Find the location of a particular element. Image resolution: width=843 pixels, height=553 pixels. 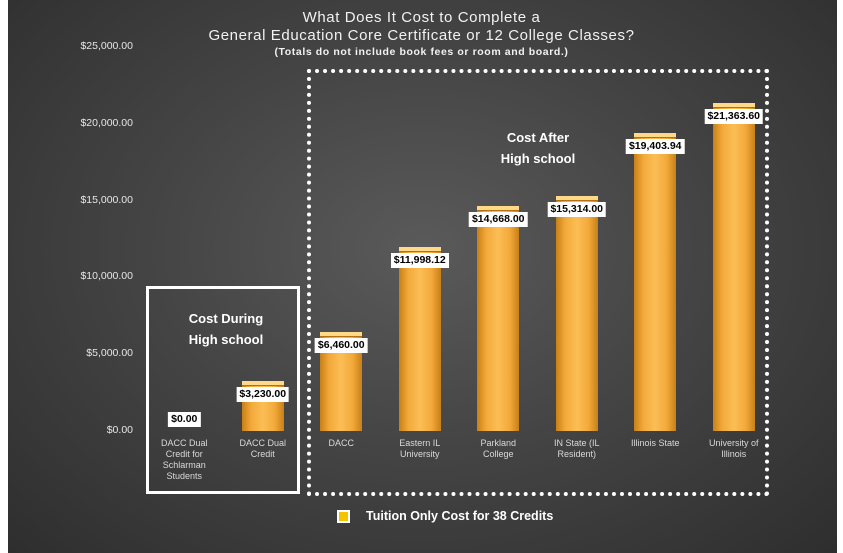

legend-swatch is located at coordinates (343, 516).